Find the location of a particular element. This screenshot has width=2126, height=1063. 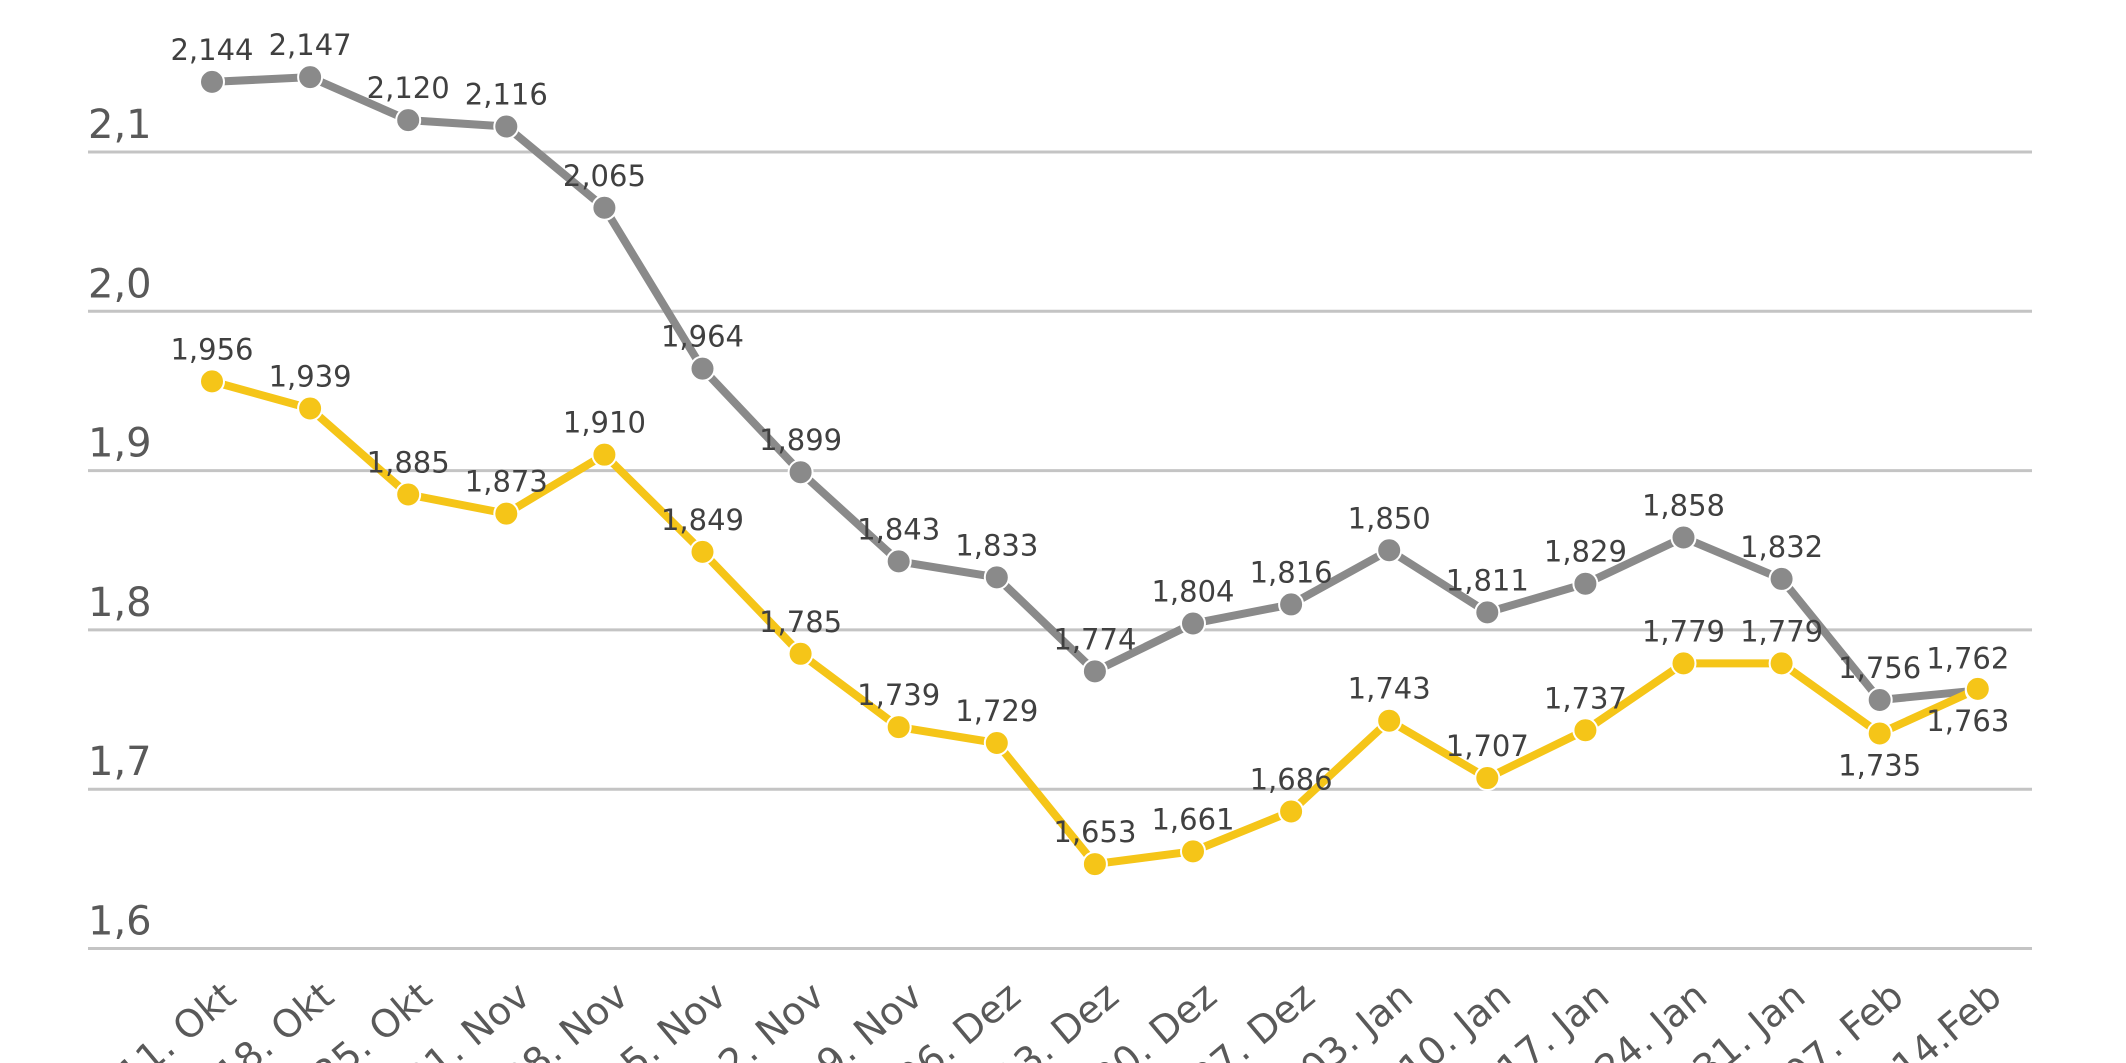

gray-series-data-label: 1,774 is located at coordinates (1094, 639).